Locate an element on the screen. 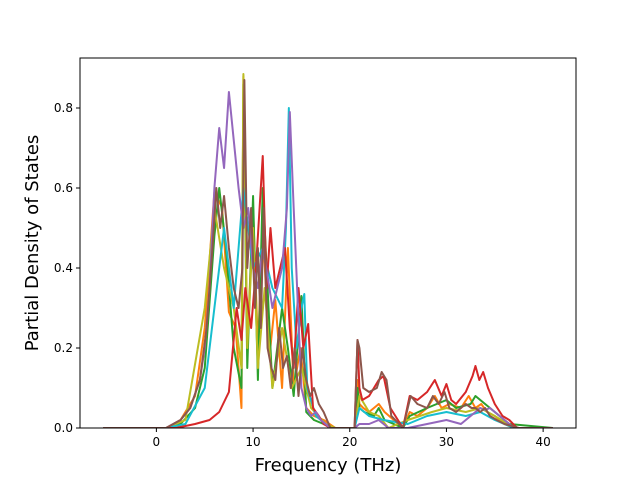 This screenshot has height=480, width=640. x-tick-label: 20 is located at coordinates (349, 442).